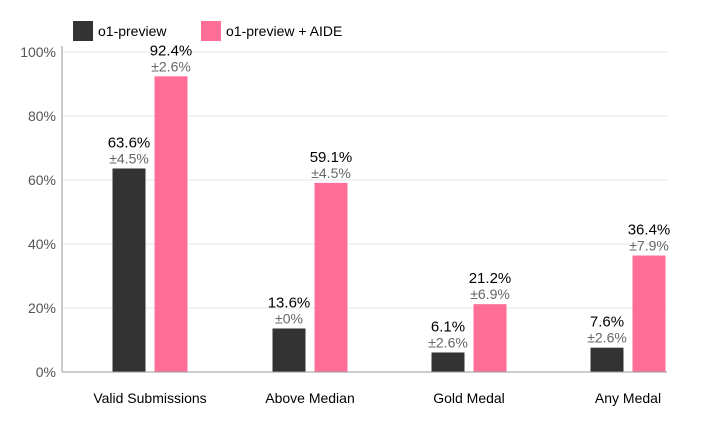  What do you see at coordinates (607, 322) in the screenshot?
I see `value-label: 7.6%` at bounding box center [607, 322].